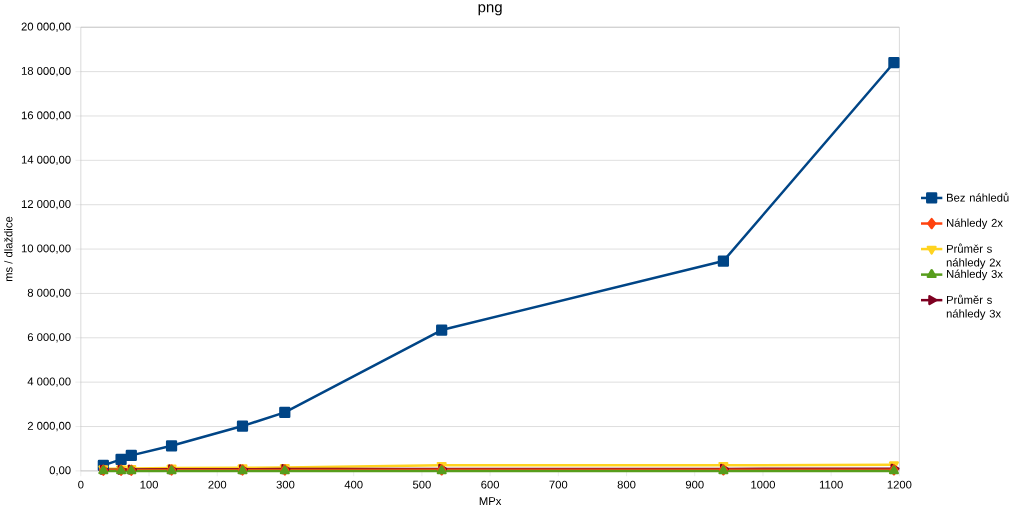  Describe the element at coordinates (46, 205) in the screenshot. I see `y-tick-label: 12 000,00` at that location.